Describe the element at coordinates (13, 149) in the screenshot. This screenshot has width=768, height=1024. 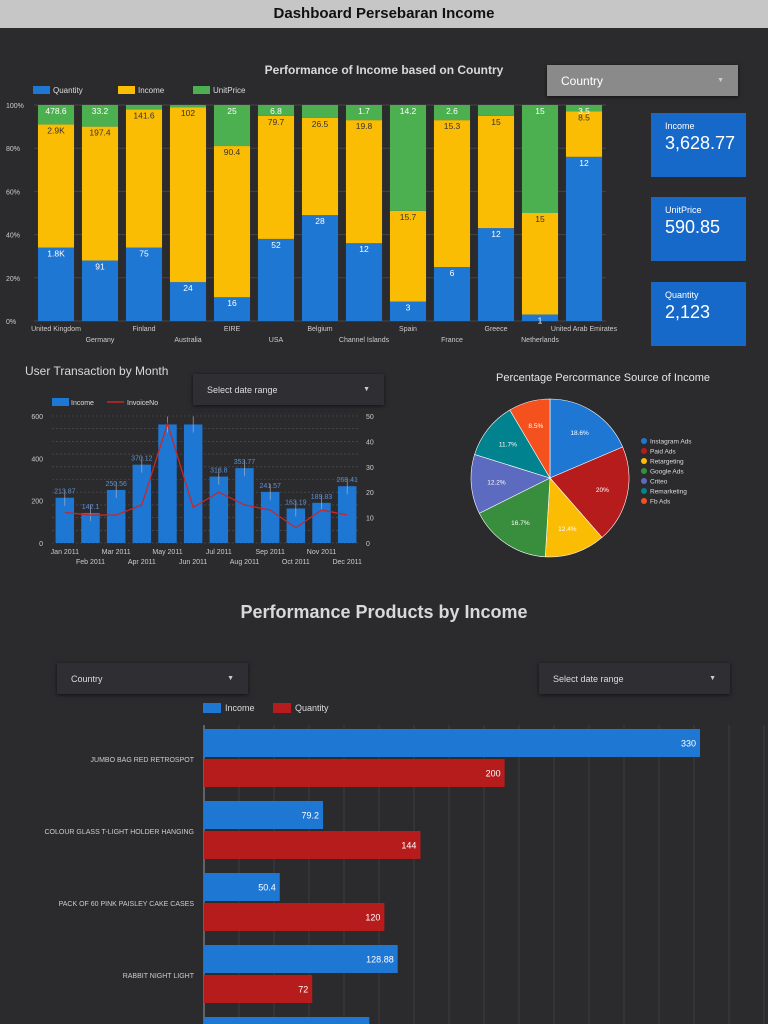
I see `y-tick-label: 80%` at that location.